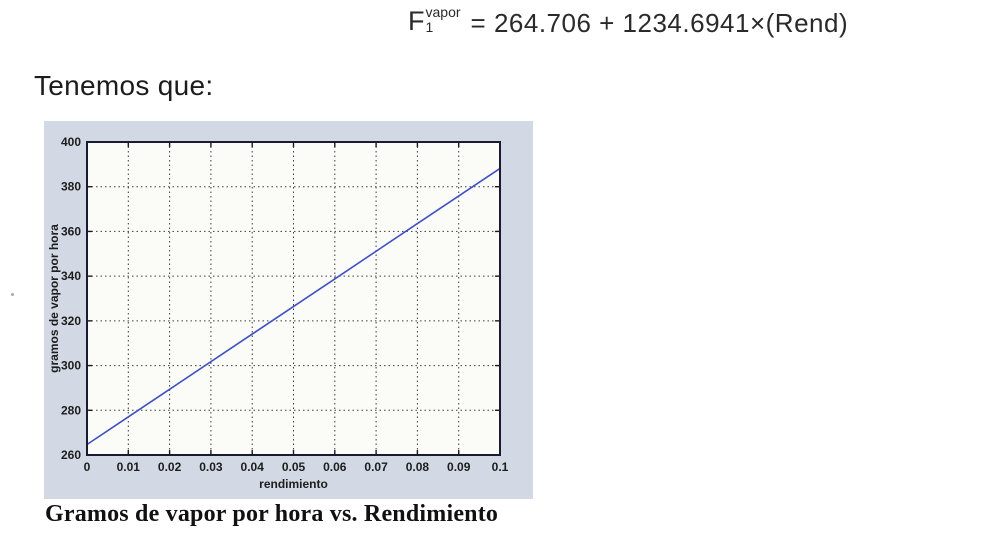 The height and width of the screenshot is (544, 1000). Describe the element at coordinates (71, 410) in the screenshot. I see `y-tick-label: 280` at that location.